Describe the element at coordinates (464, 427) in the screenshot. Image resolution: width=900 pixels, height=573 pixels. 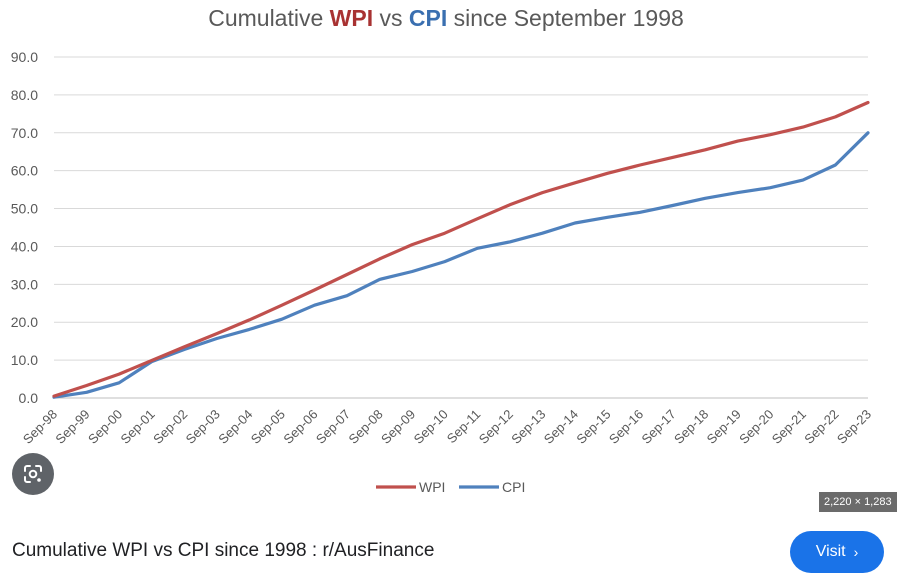
I see `x-tick-label: Sep-11` at that location.